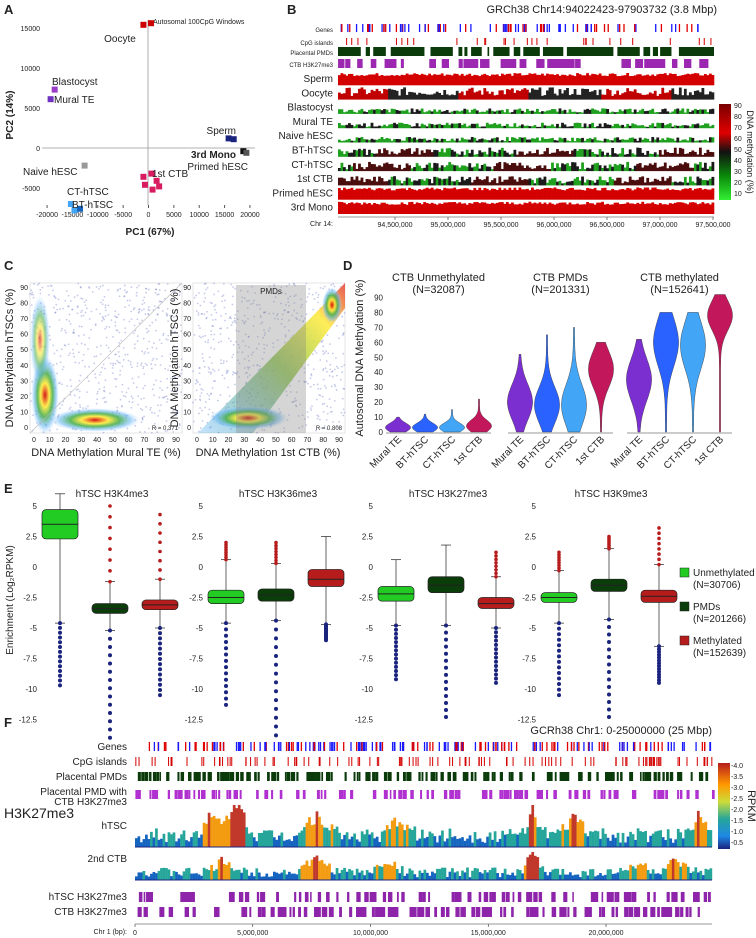 The width and height of the screenshot is (756, 938). Describe the element at coordinates (529, 598) in the screenshot. I see `box-ytick: -2.5` at that location.